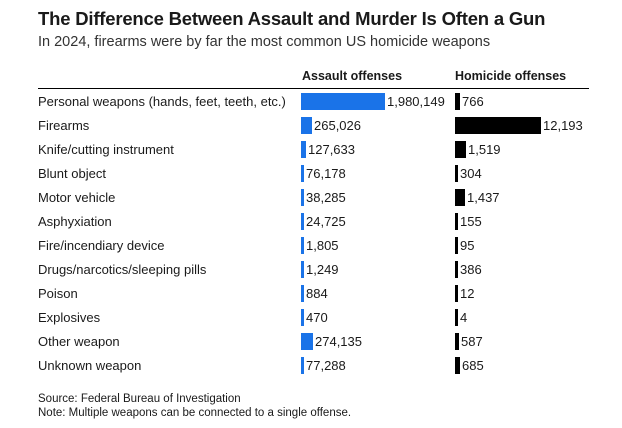 The width and height of the screenshot is (622, 428). I want to click on assault-value-label: 274,135, so click(338, 341).